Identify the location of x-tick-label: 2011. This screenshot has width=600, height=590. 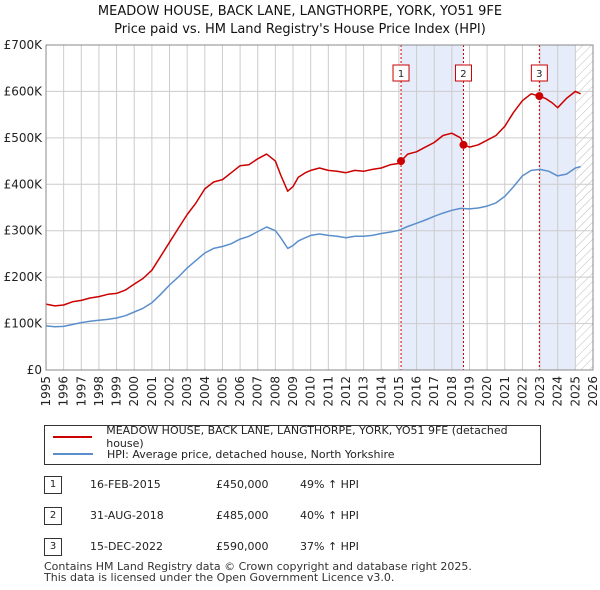
(328, 391).